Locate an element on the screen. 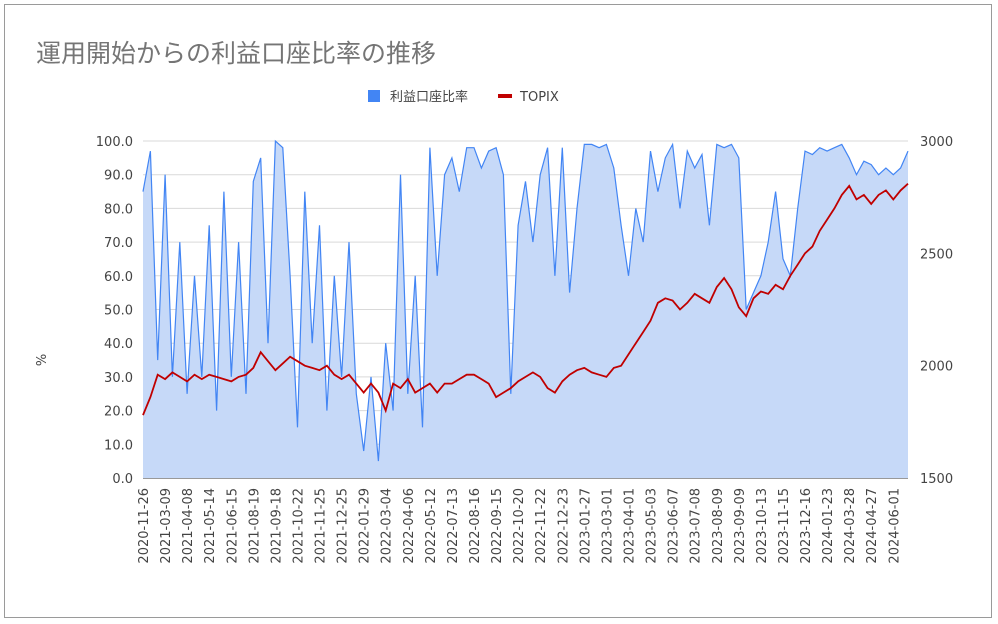 The image size is (998, 624). legend: 利益口座比率 TOPIX is located at coordinates (463, 97).